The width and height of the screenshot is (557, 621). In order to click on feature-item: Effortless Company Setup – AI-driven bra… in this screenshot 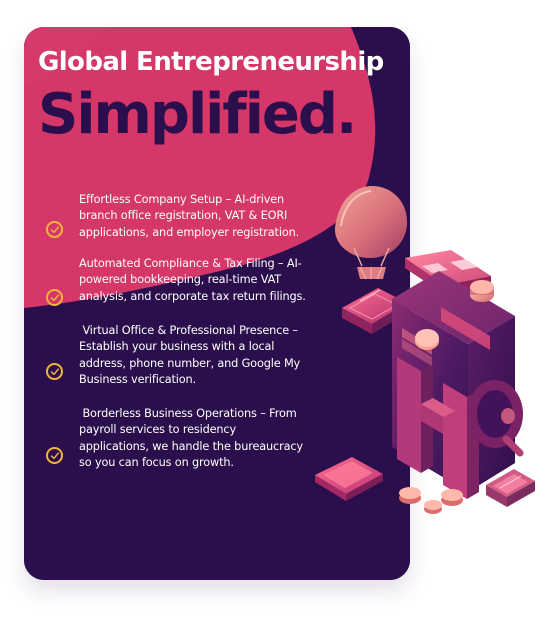, I will do `click(196, 216)`.